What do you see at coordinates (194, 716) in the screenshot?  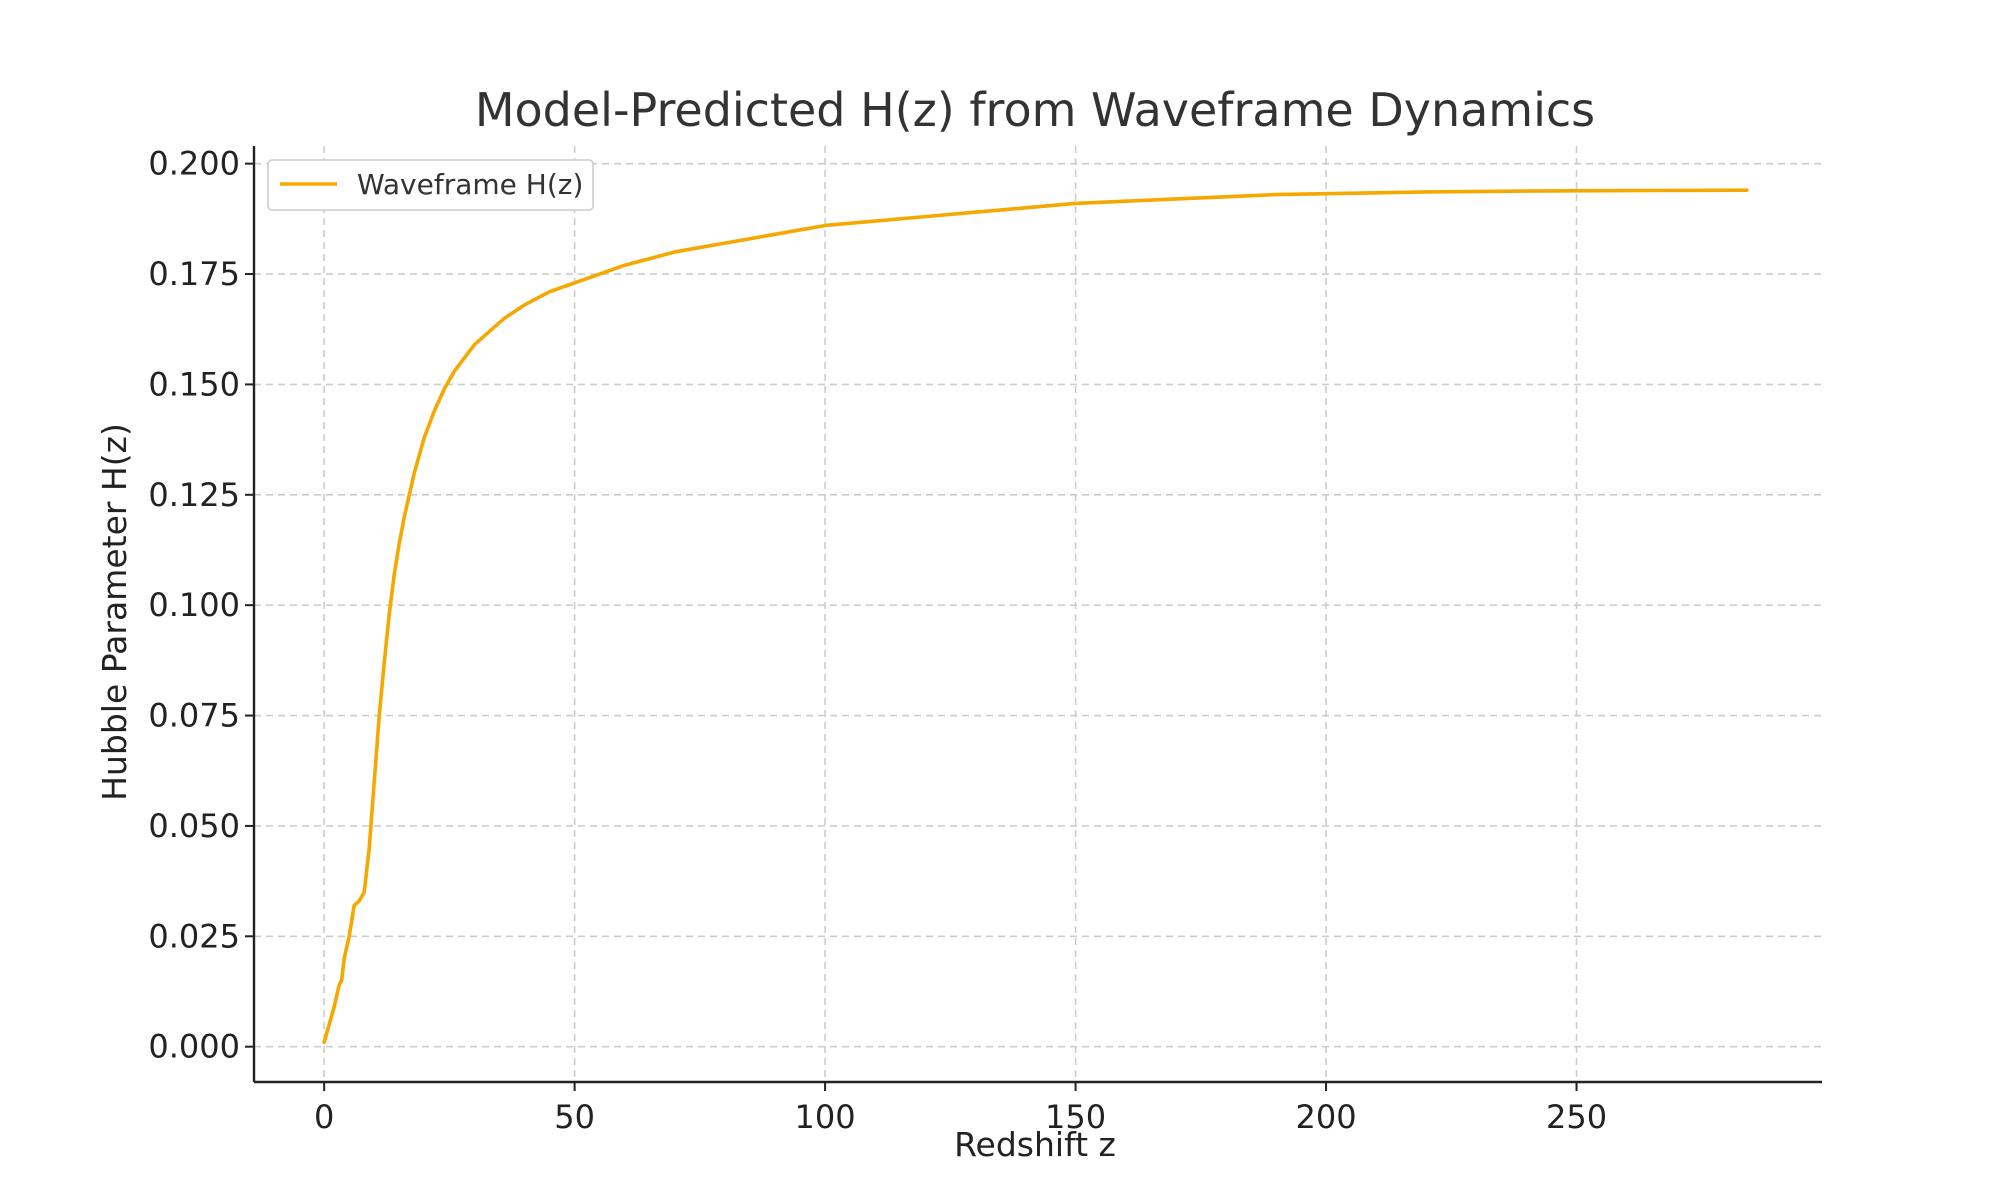 I see `y-tick-label: 0.075` at bounding box center [194, 716].